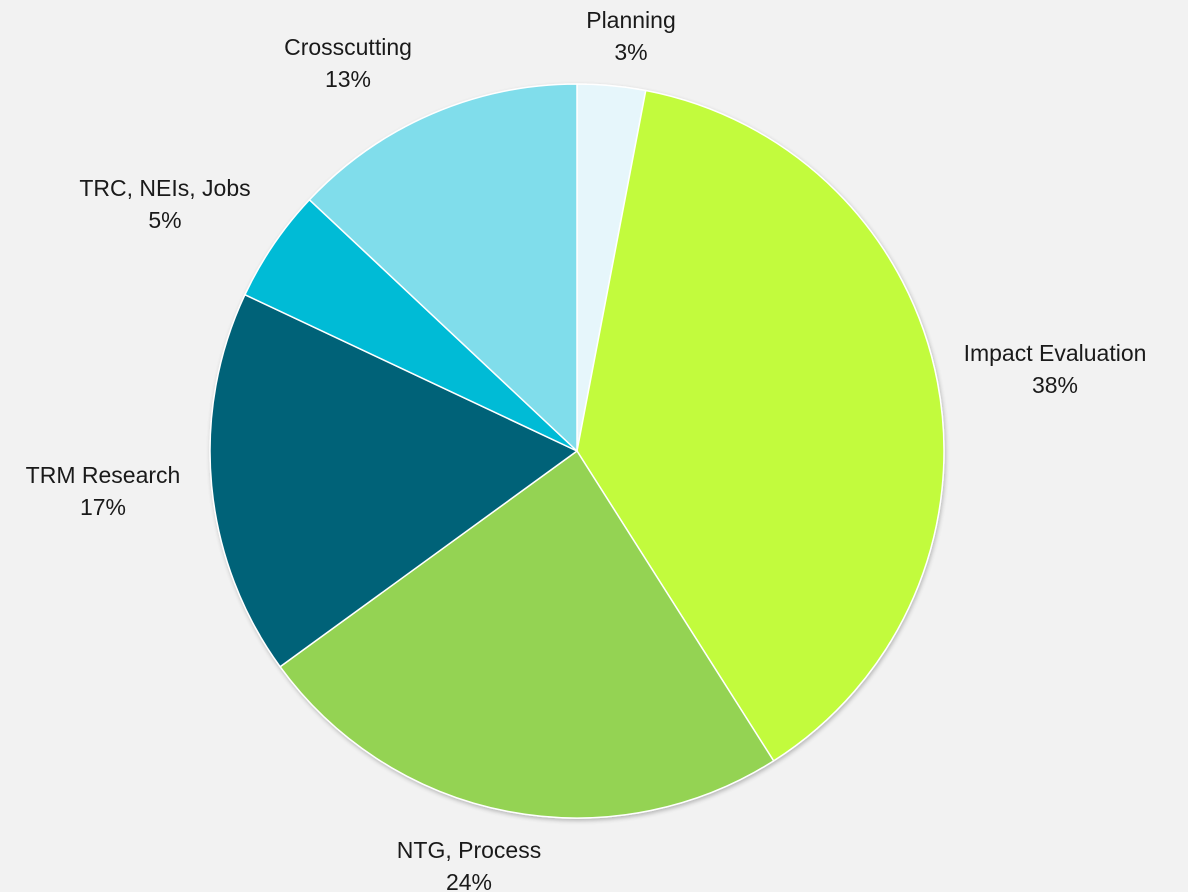  What do you see at coordinates (348, 79) in the screenshot?
I see `data-label-percent: 13%` at bounding box center [348, 79].